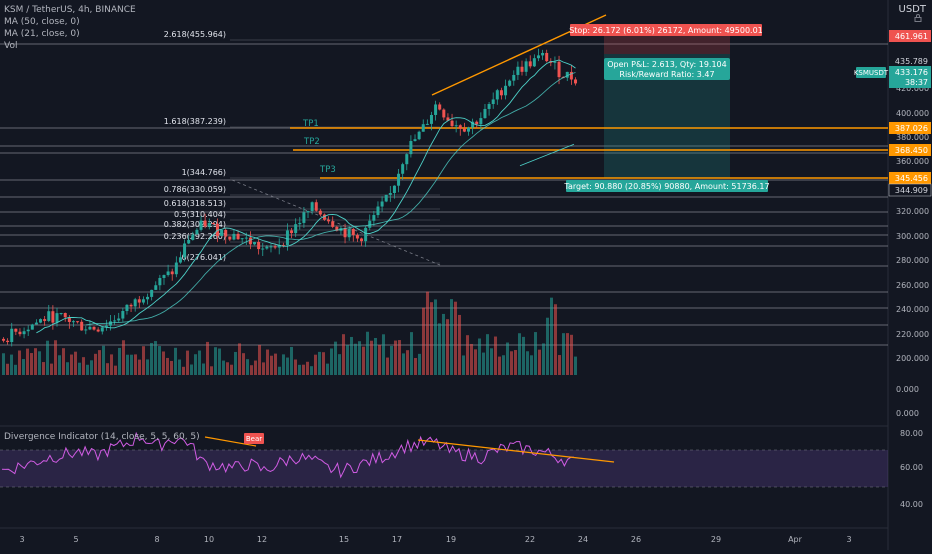 Image resolution: width=932 pixels, height=554 pixels. Describe the element at coordinates (910, 36) in the screenshot. I see `stop-price-tag-box` at that location.